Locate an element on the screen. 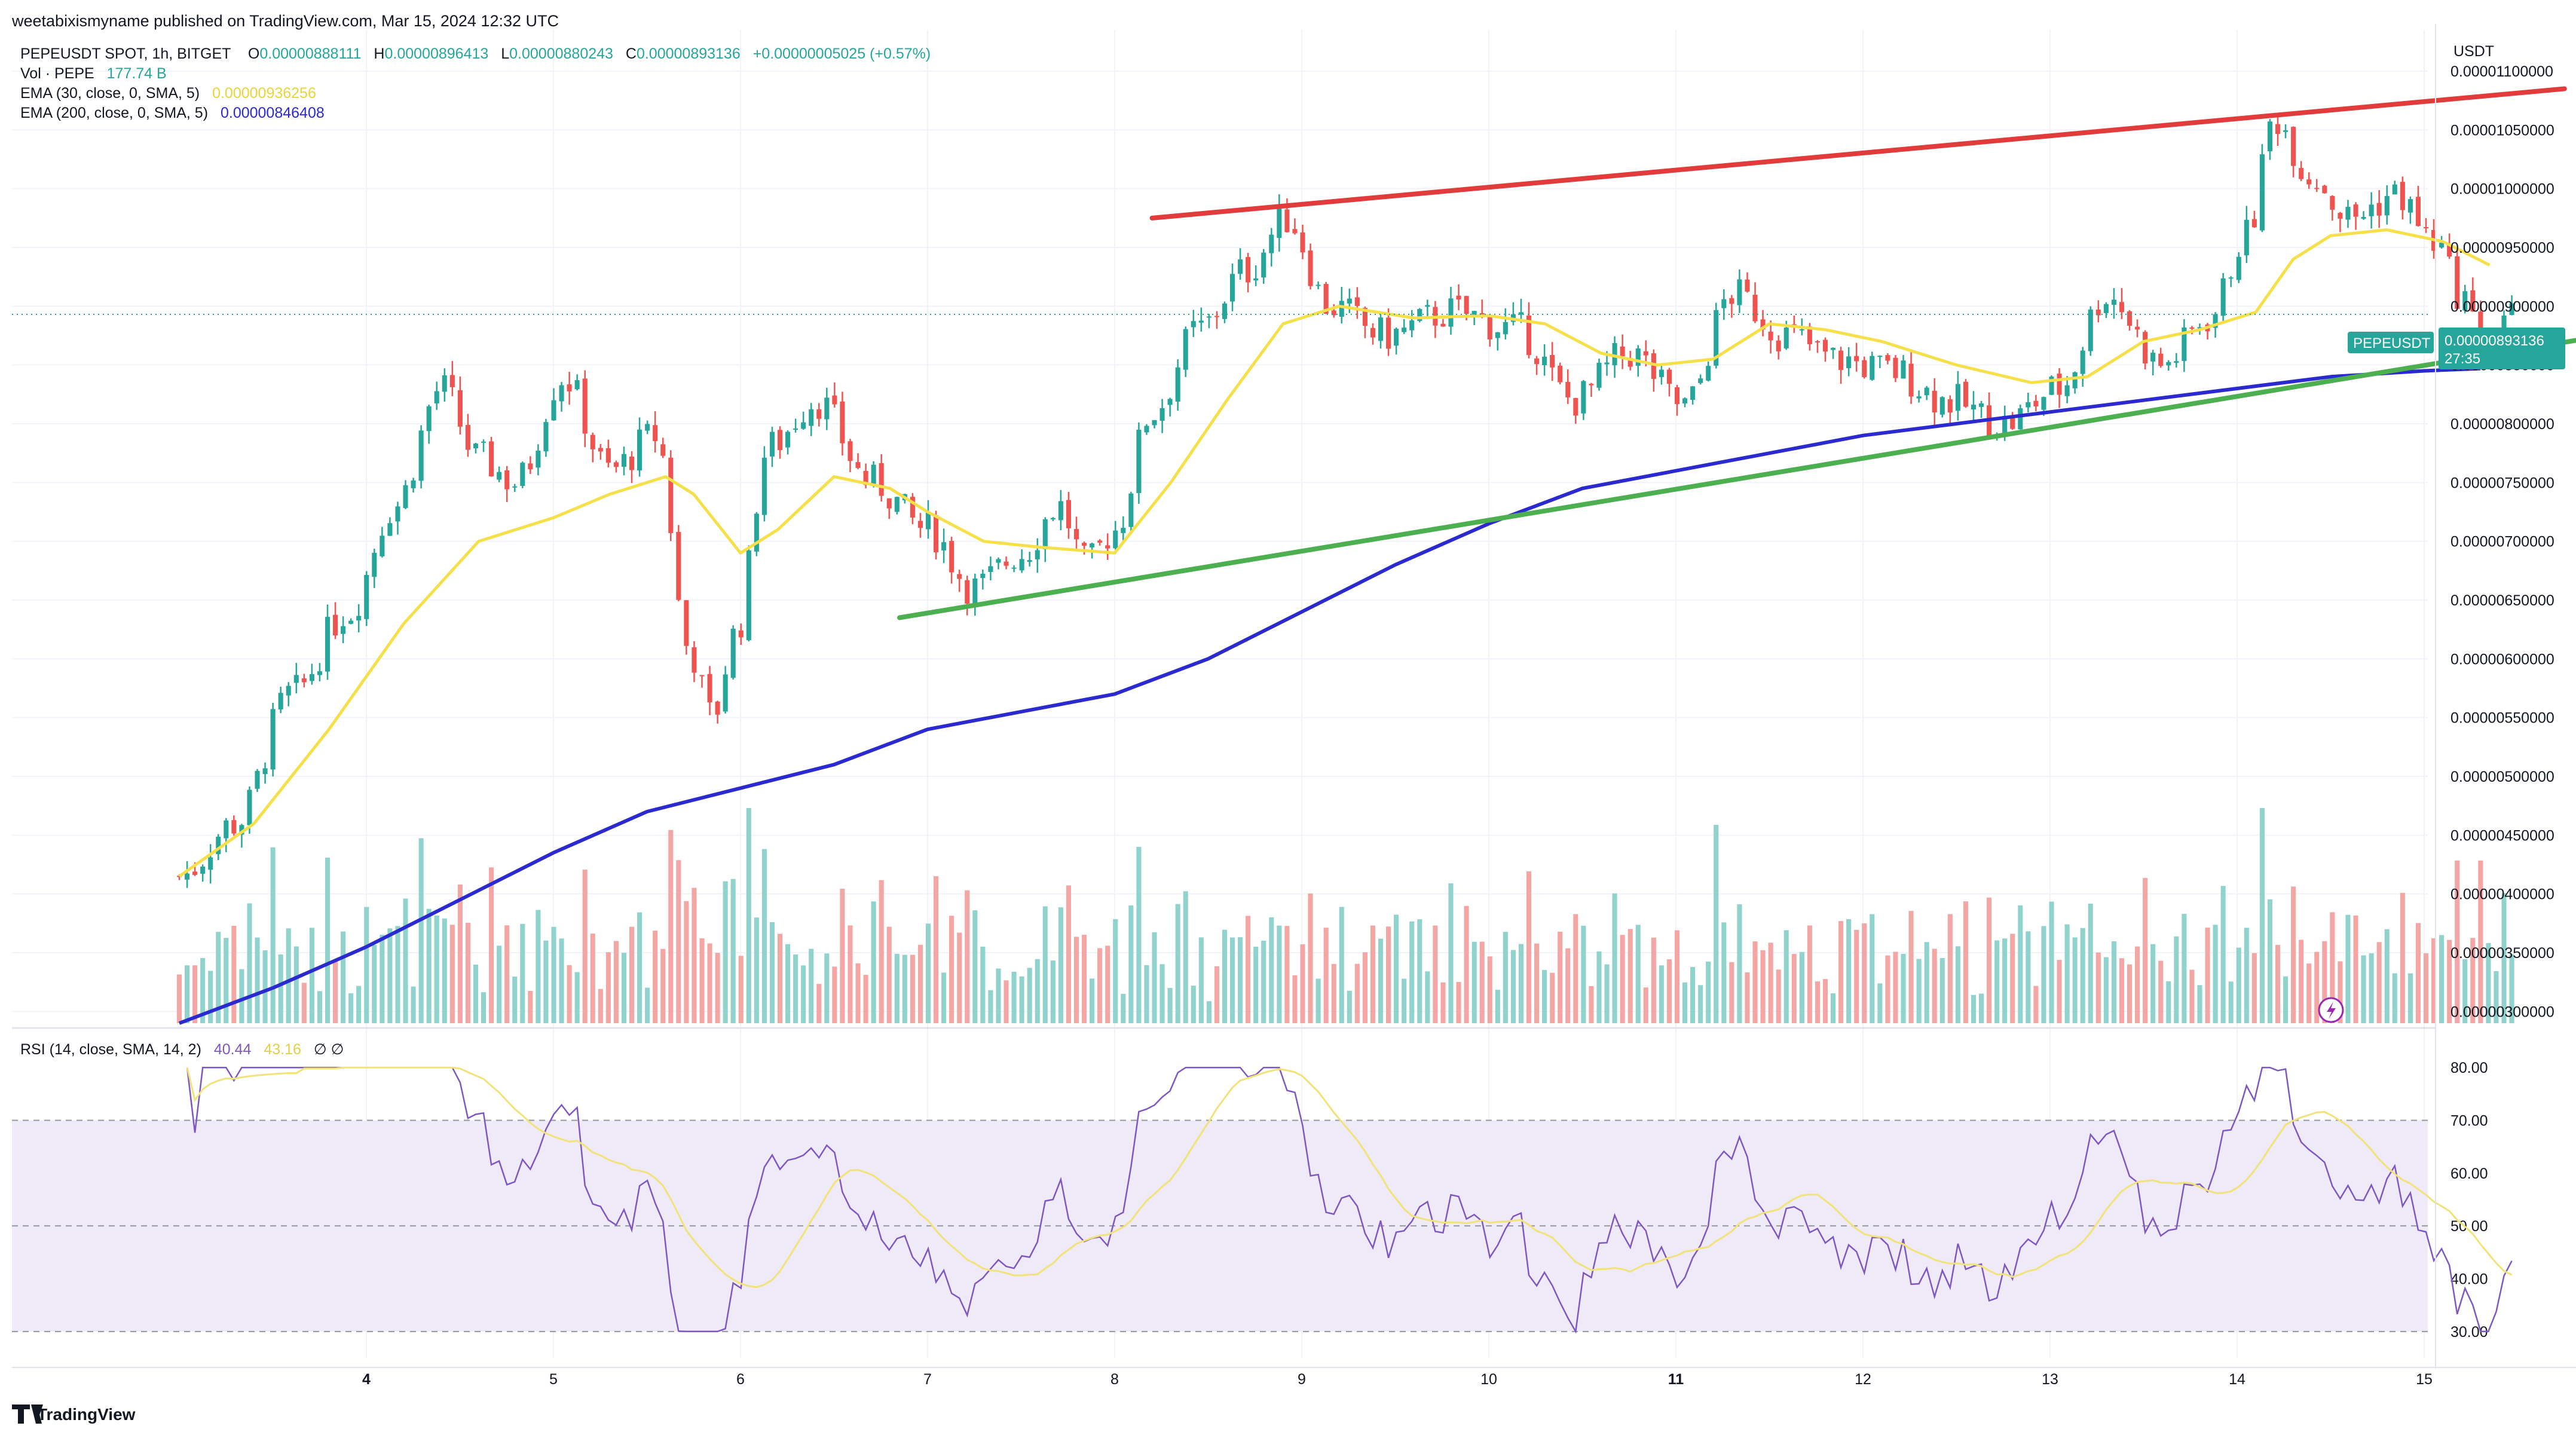 The height and width of the screenshot is (1432, 2576). symbol-title: PEPEUSDT SPOT, 1h, BITGET is located at coordinates (125, 53).